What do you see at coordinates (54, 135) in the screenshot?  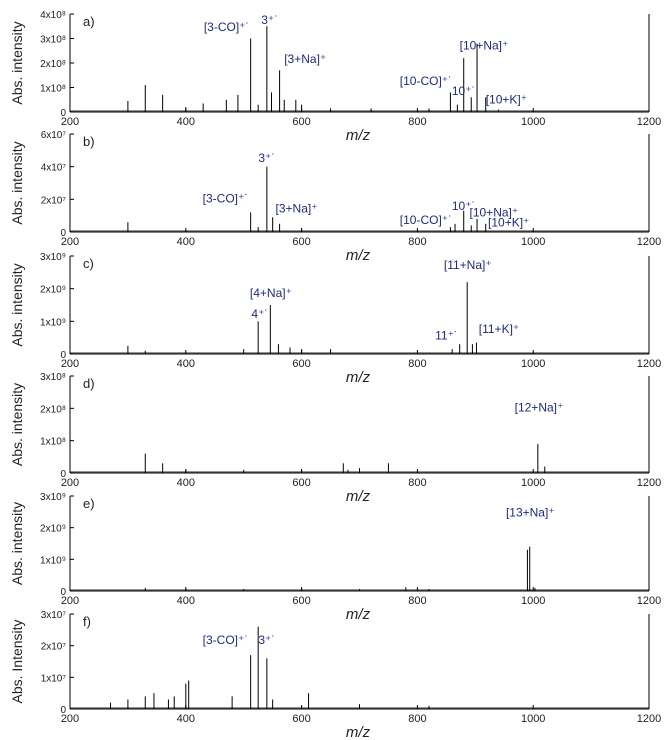 I see `y-tick-label: 6x10⁷` at bounding box center [54, 135].